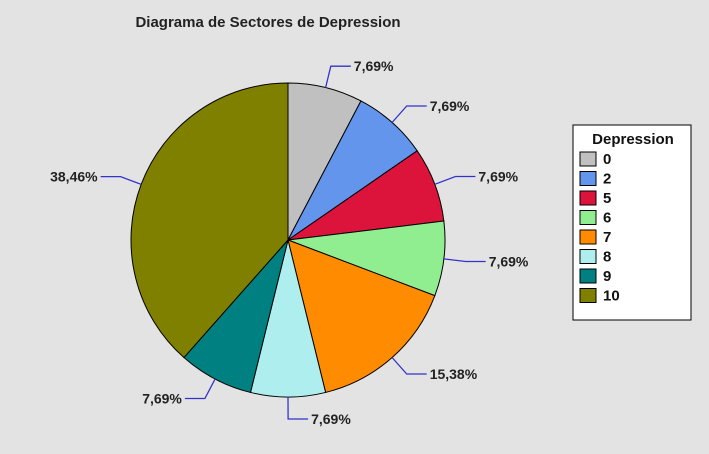 The height and width of the screenshot is (454, 709). Describe the element at coordinates (611, 296) in the screenshot. I see `legend-label-10: 10` at that location.